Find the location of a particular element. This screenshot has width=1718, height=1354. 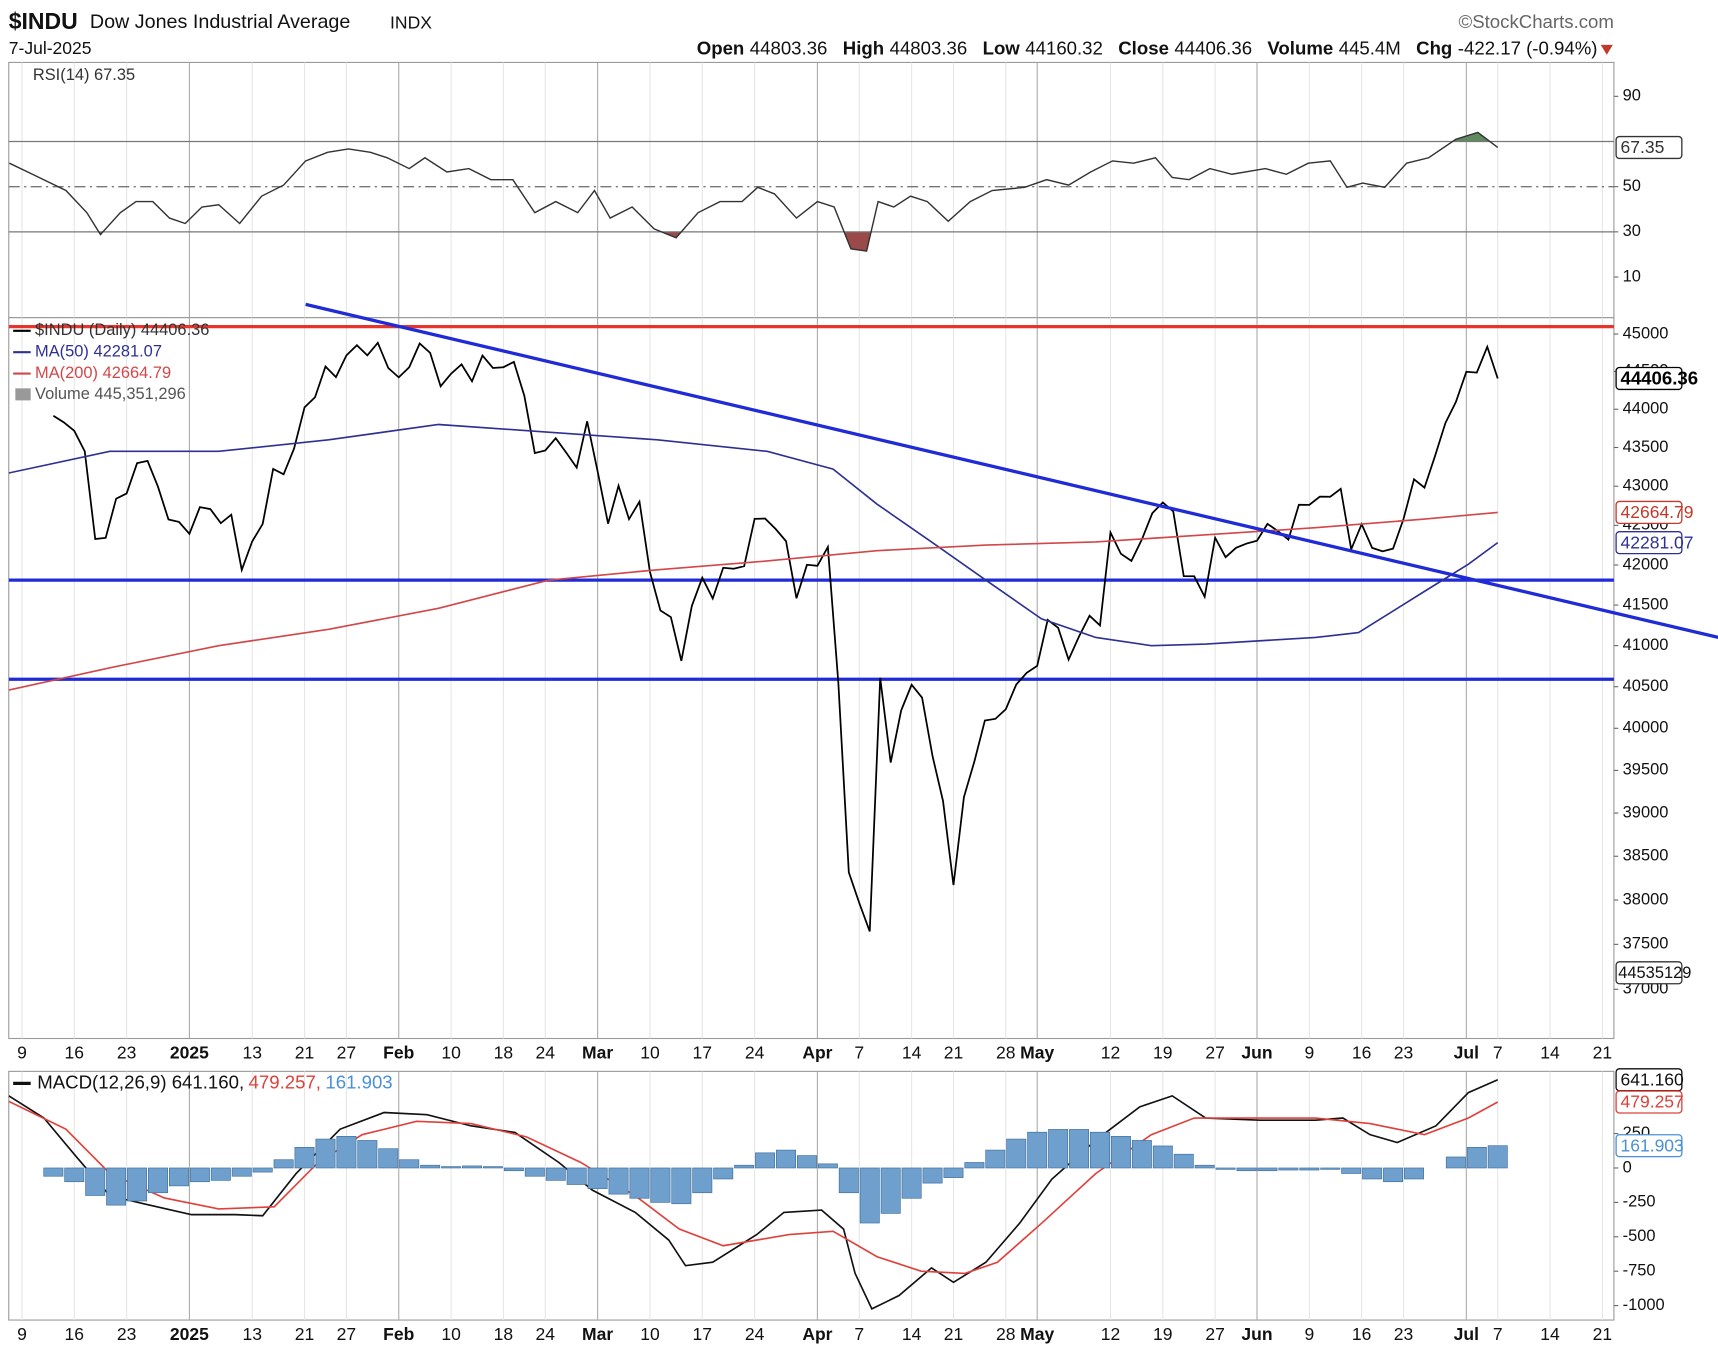

legend-swatch is located at coordinates (23, 394).